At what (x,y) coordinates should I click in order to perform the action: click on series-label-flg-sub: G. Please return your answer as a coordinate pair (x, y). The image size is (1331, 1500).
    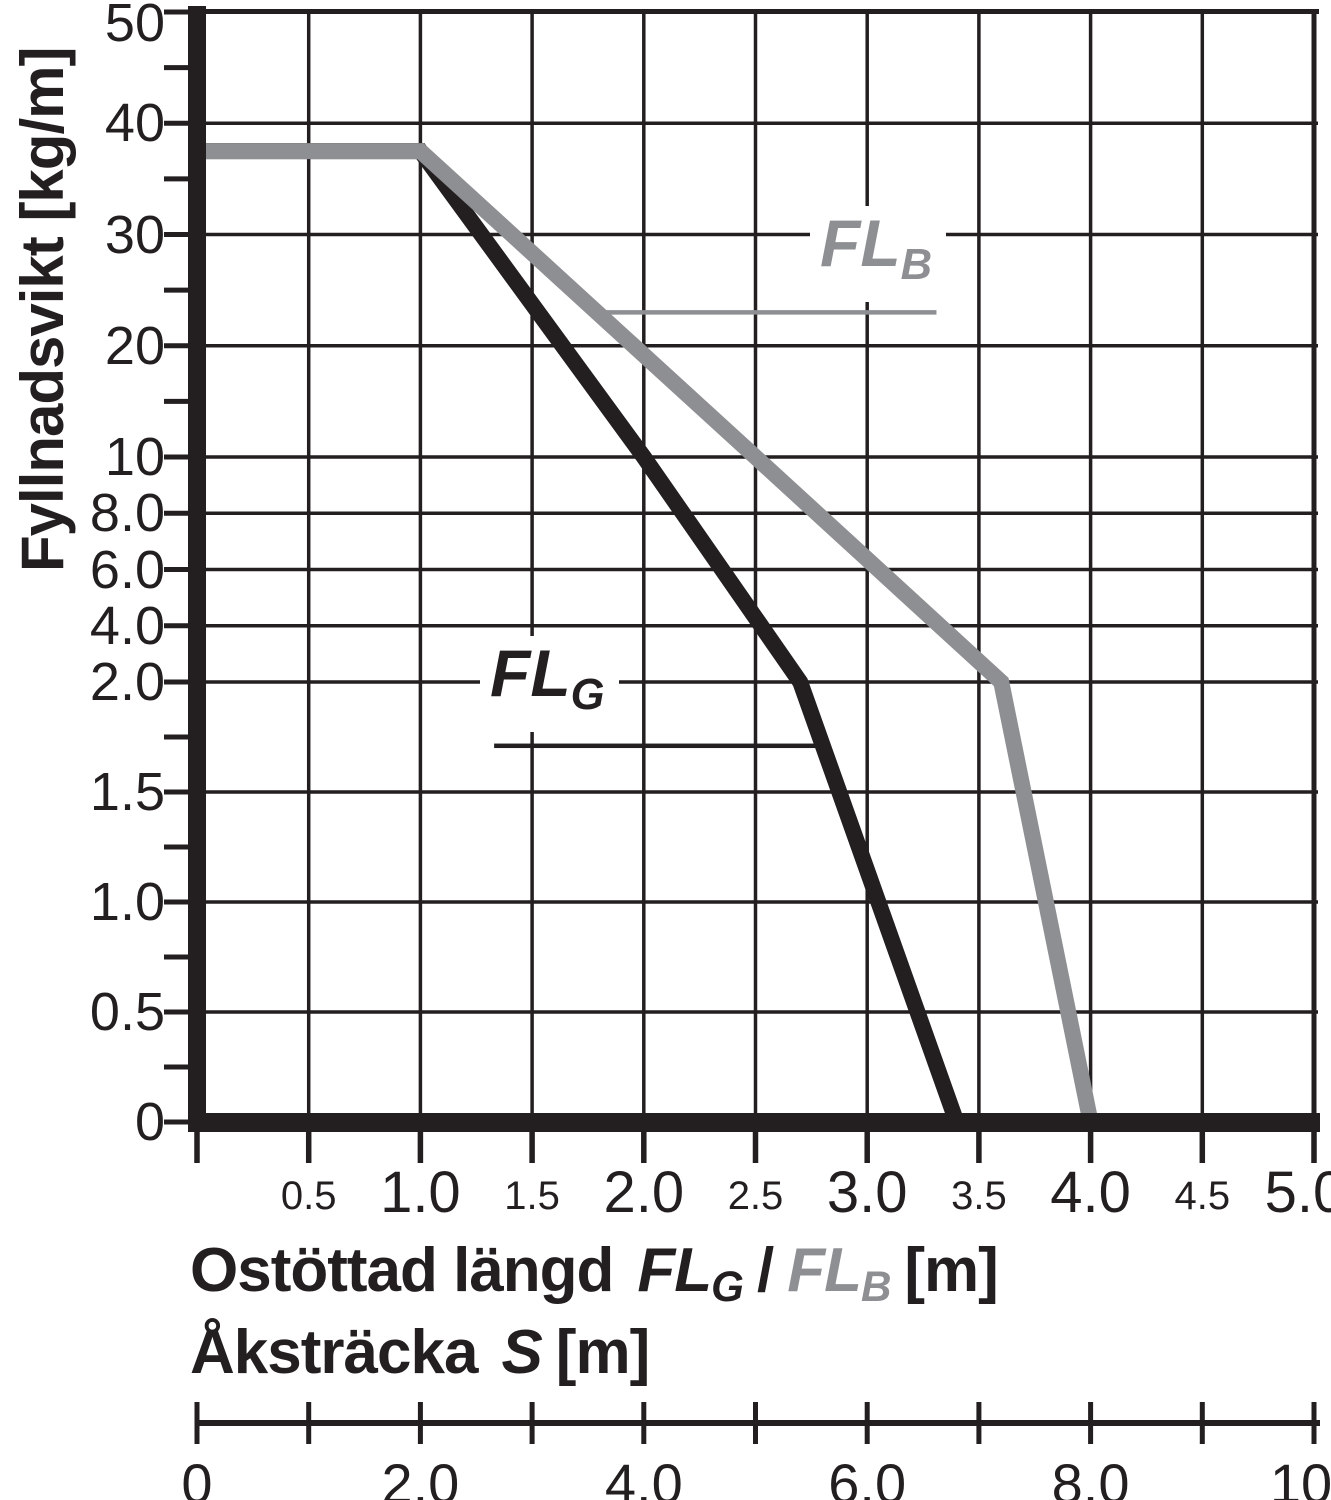
    Looking at the image, I should click on (587, 695).